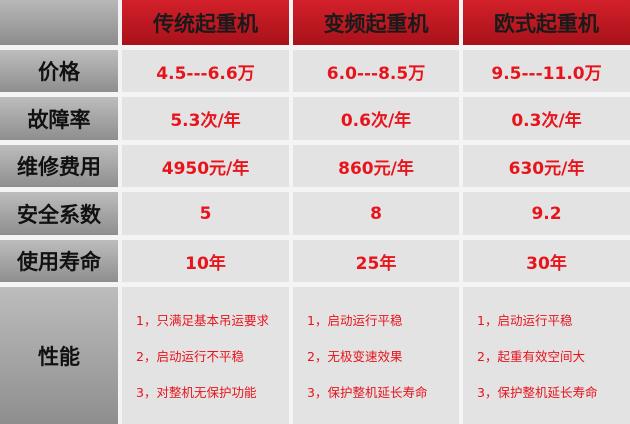 This screenshot has height=424, width=630. Describe the element at coordinates (205, 166) in the screenshot. I see `data-cell: 4950元/年` at that location.